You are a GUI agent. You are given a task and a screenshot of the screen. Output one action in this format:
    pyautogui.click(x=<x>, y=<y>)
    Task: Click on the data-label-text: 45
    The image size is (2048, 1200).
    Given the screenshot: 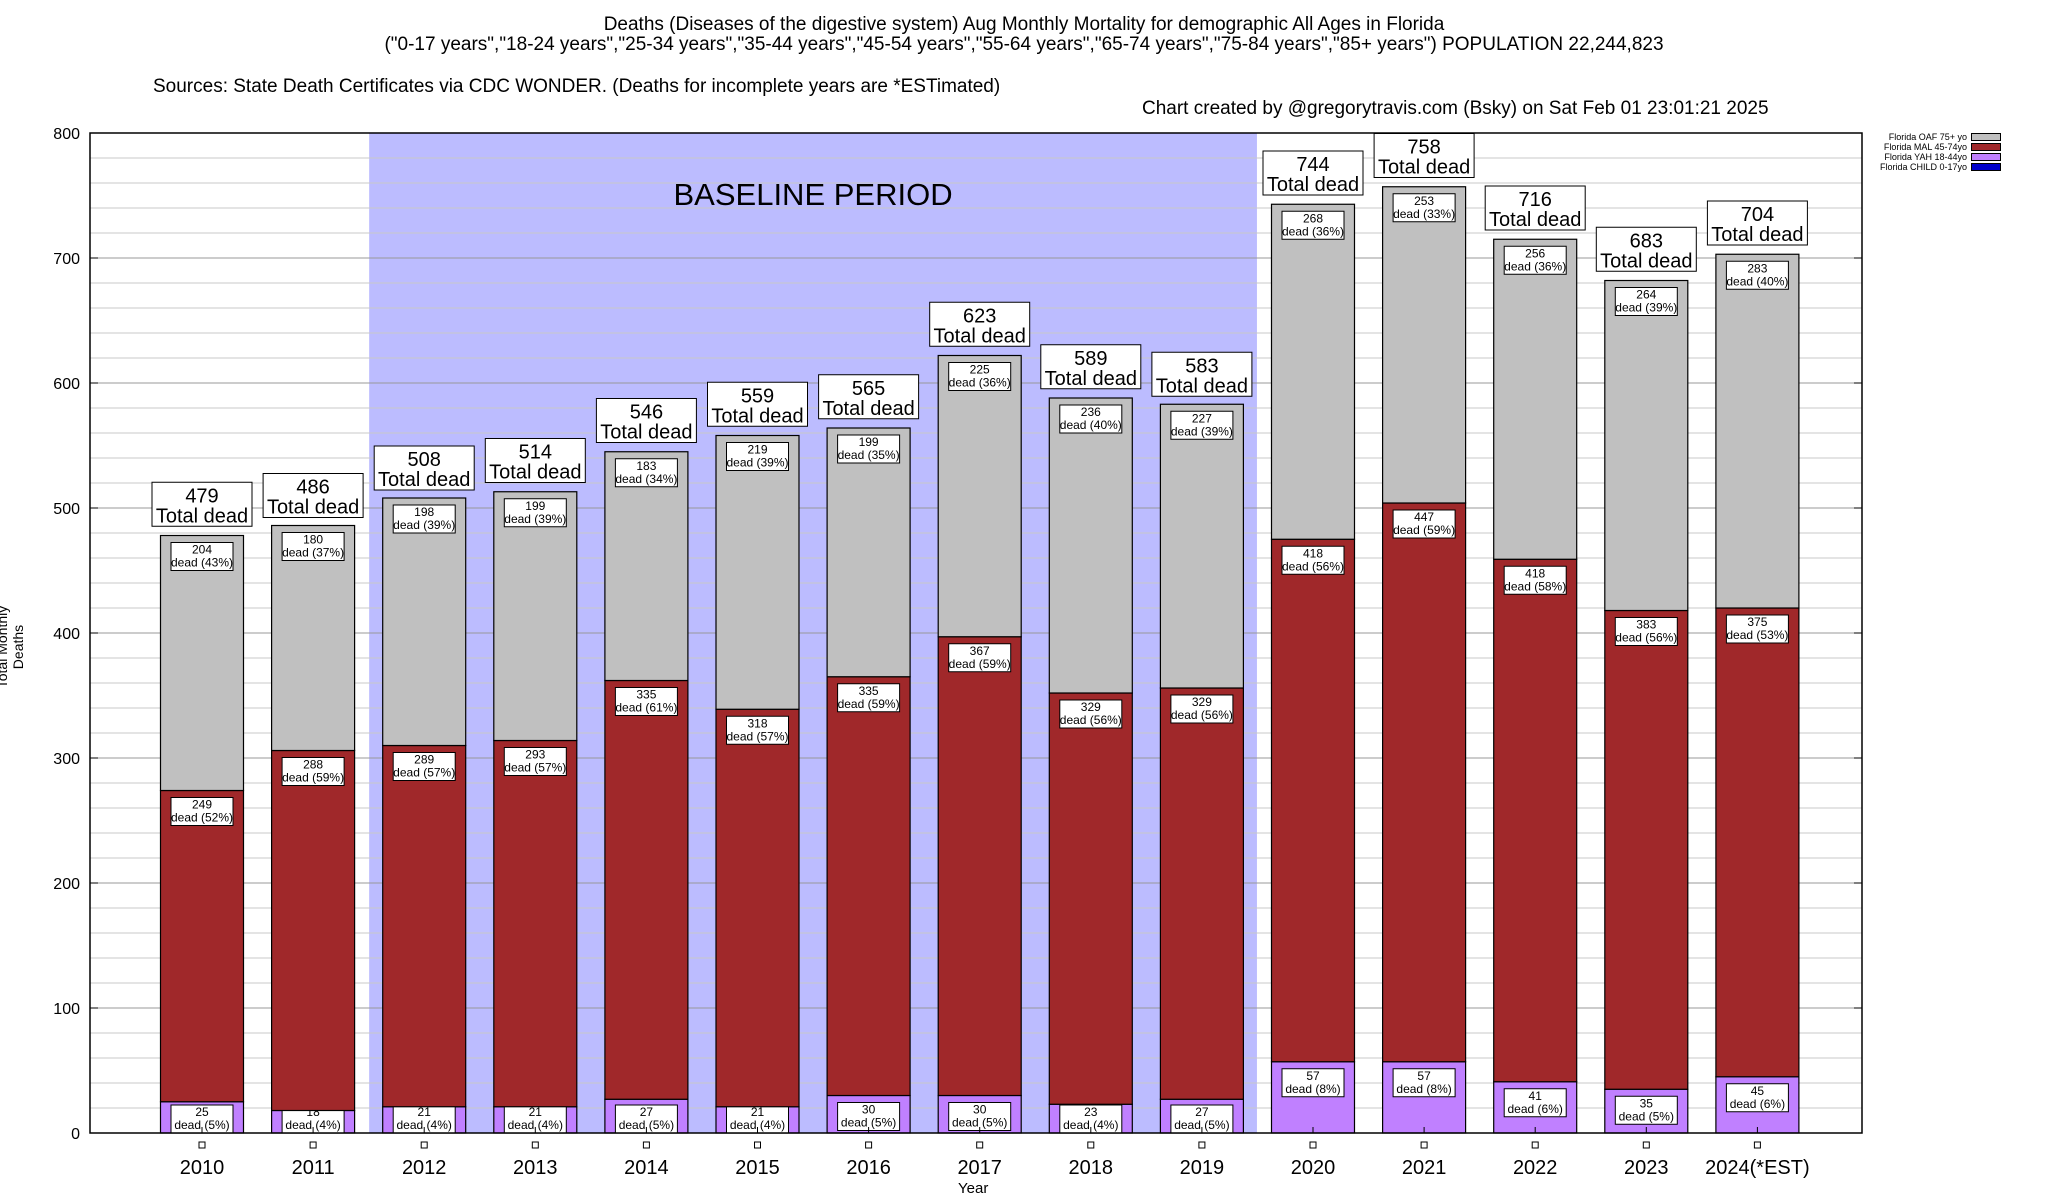 What is the action you would take?
    pyautogui.click(x=1758, y=1091)
    